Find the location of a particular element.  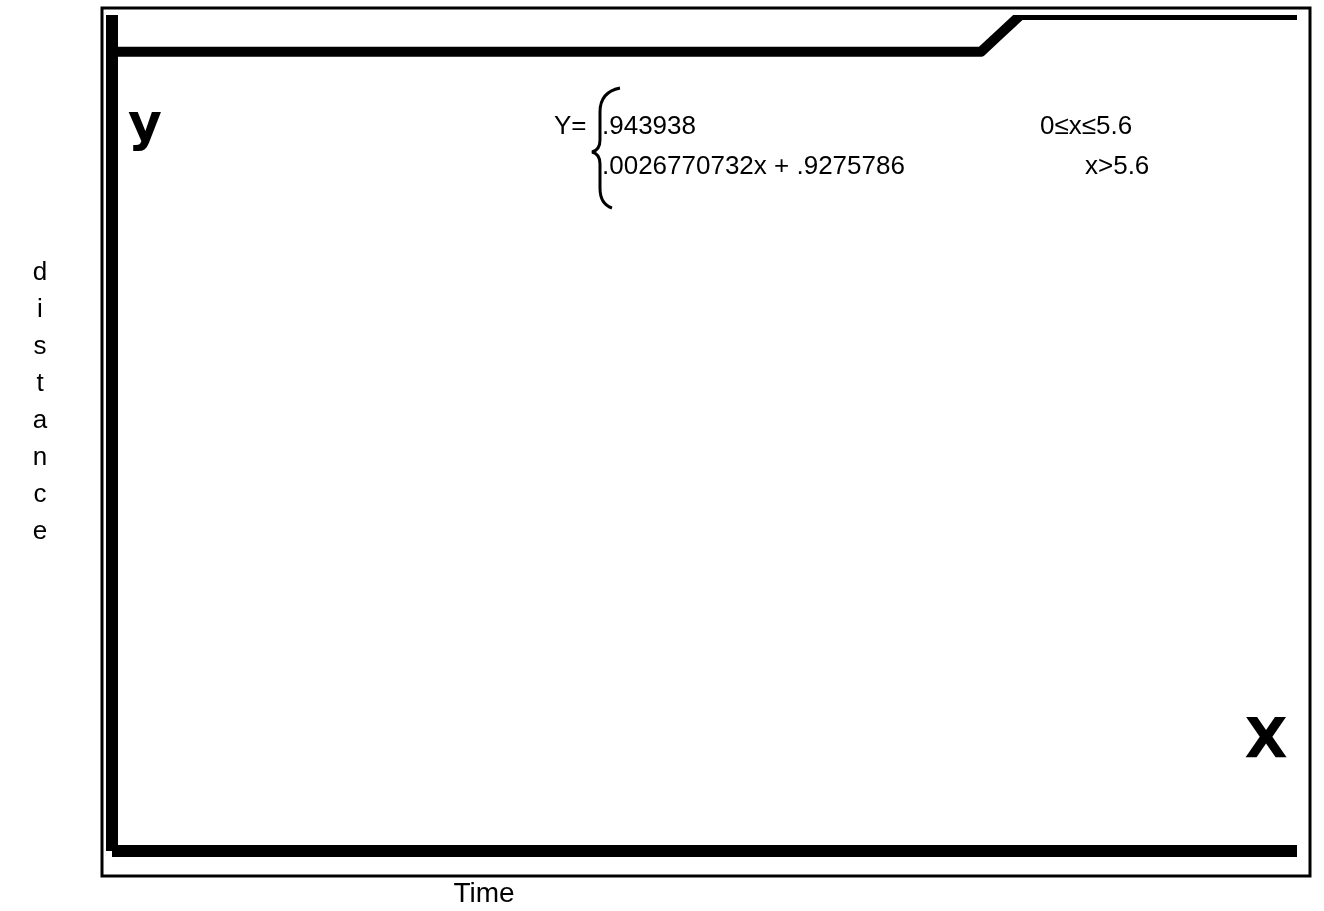

annotation: 0≤x≤5.6 is located at coordinates (1086, 125).